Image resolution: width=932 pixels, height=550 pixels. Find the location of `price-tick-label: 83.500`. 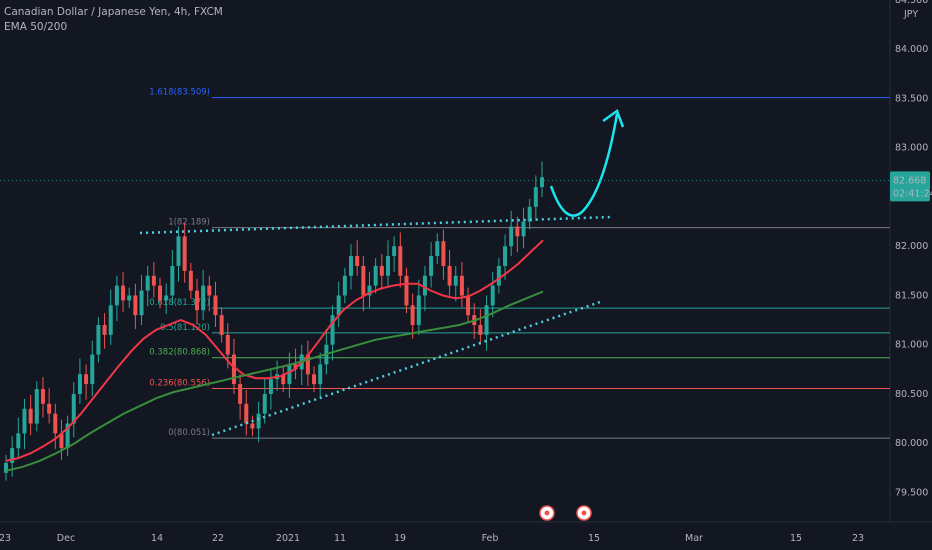

price-tick-label: 83.500 is located at coordinates (911, 98).